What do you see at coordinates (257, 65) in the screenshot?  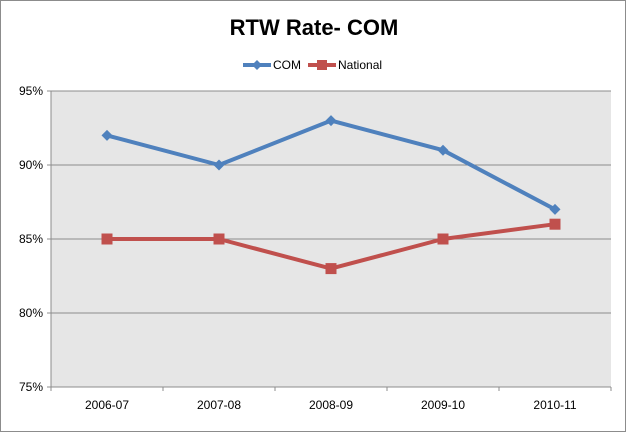 I see `legend-marker-com` at bounding box center [257, 65].